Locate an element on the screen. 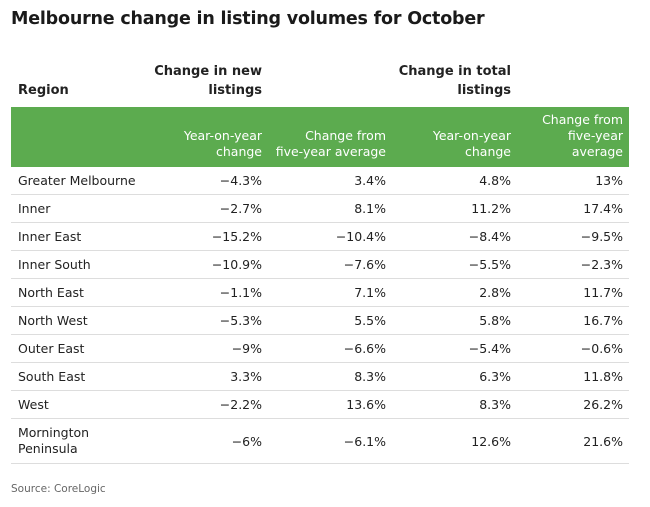 The height and width of the screenshot is (507, 650). region-cell: Inner is located at coordinates (78, 208).